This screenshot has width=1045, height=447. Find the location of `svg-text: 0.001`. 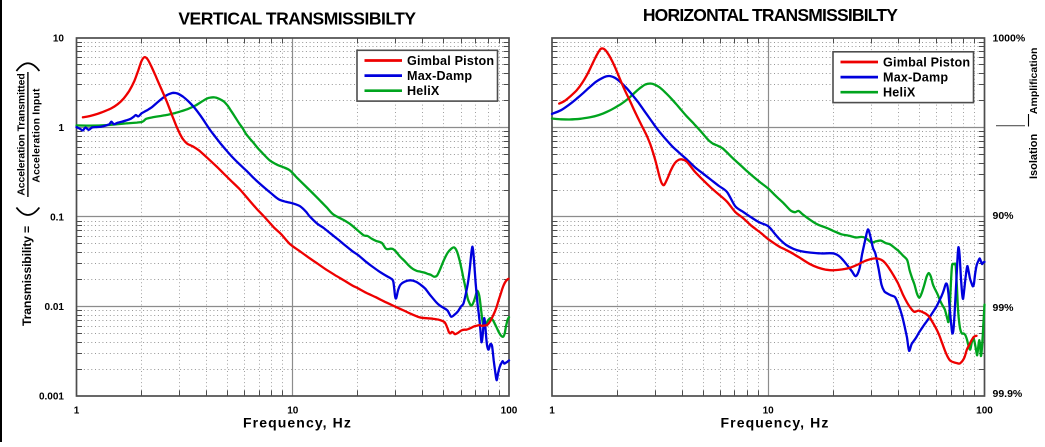

svg-text: 0.001 is located at coordinates (51, 396).